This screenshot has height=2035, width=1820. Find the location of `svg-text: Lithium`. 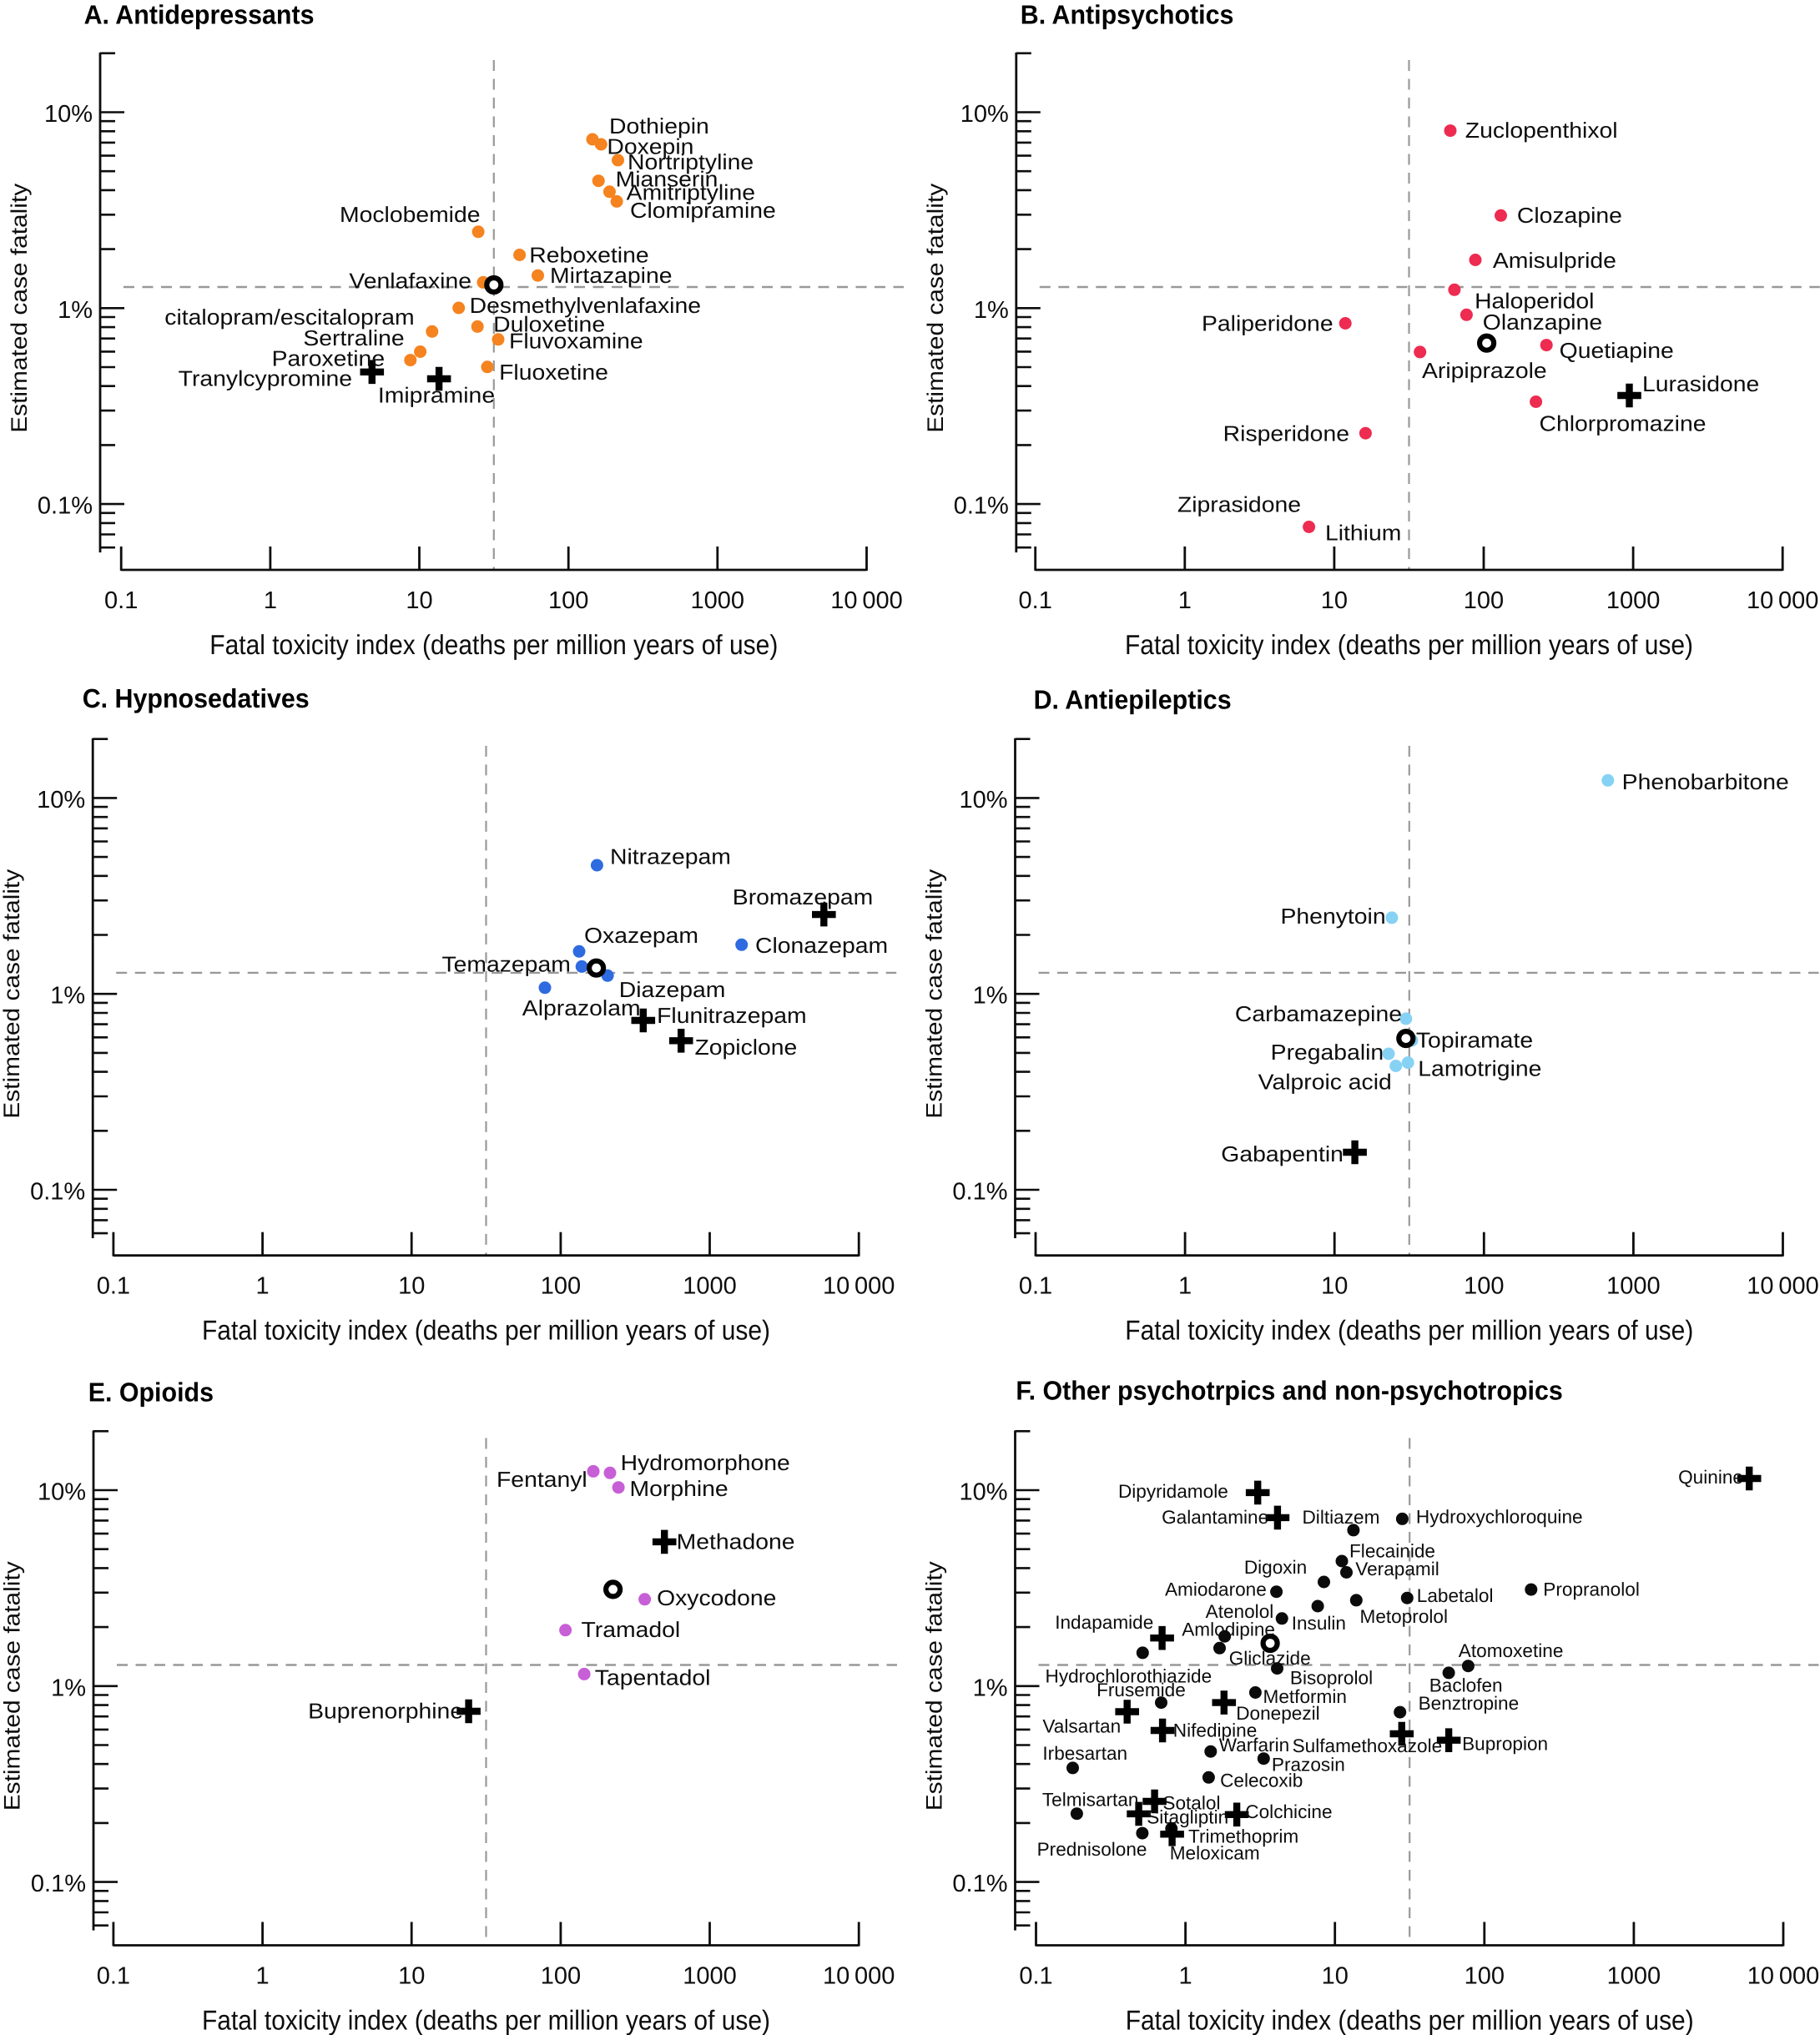

svg-text: Lithium is located at coordinates (1363, 532).